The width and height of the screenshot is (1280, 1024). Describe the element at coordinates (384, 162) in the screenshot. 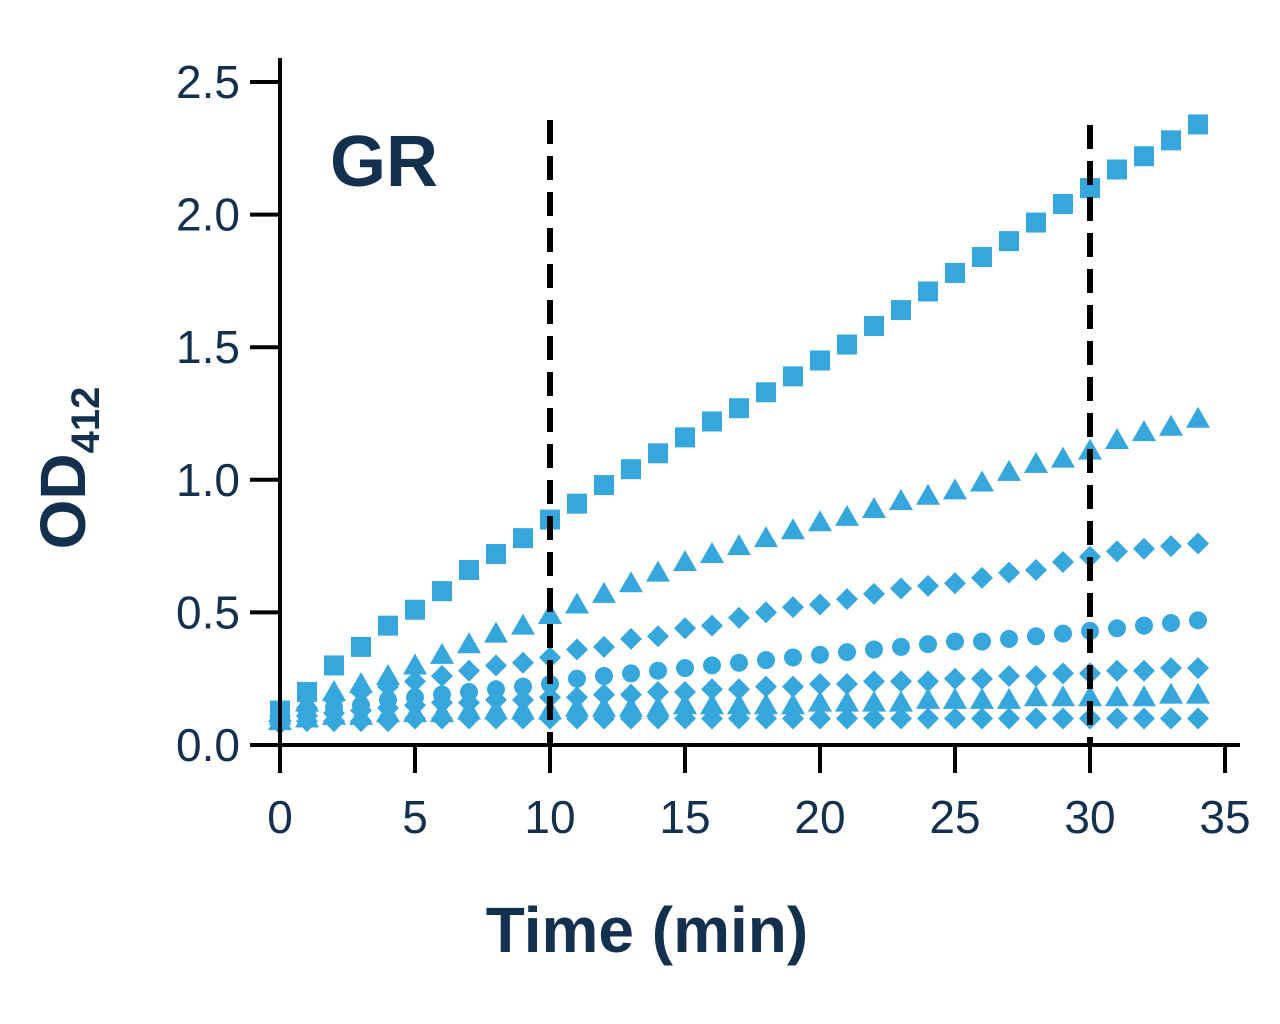

I see `panel-label: GR` at that location.